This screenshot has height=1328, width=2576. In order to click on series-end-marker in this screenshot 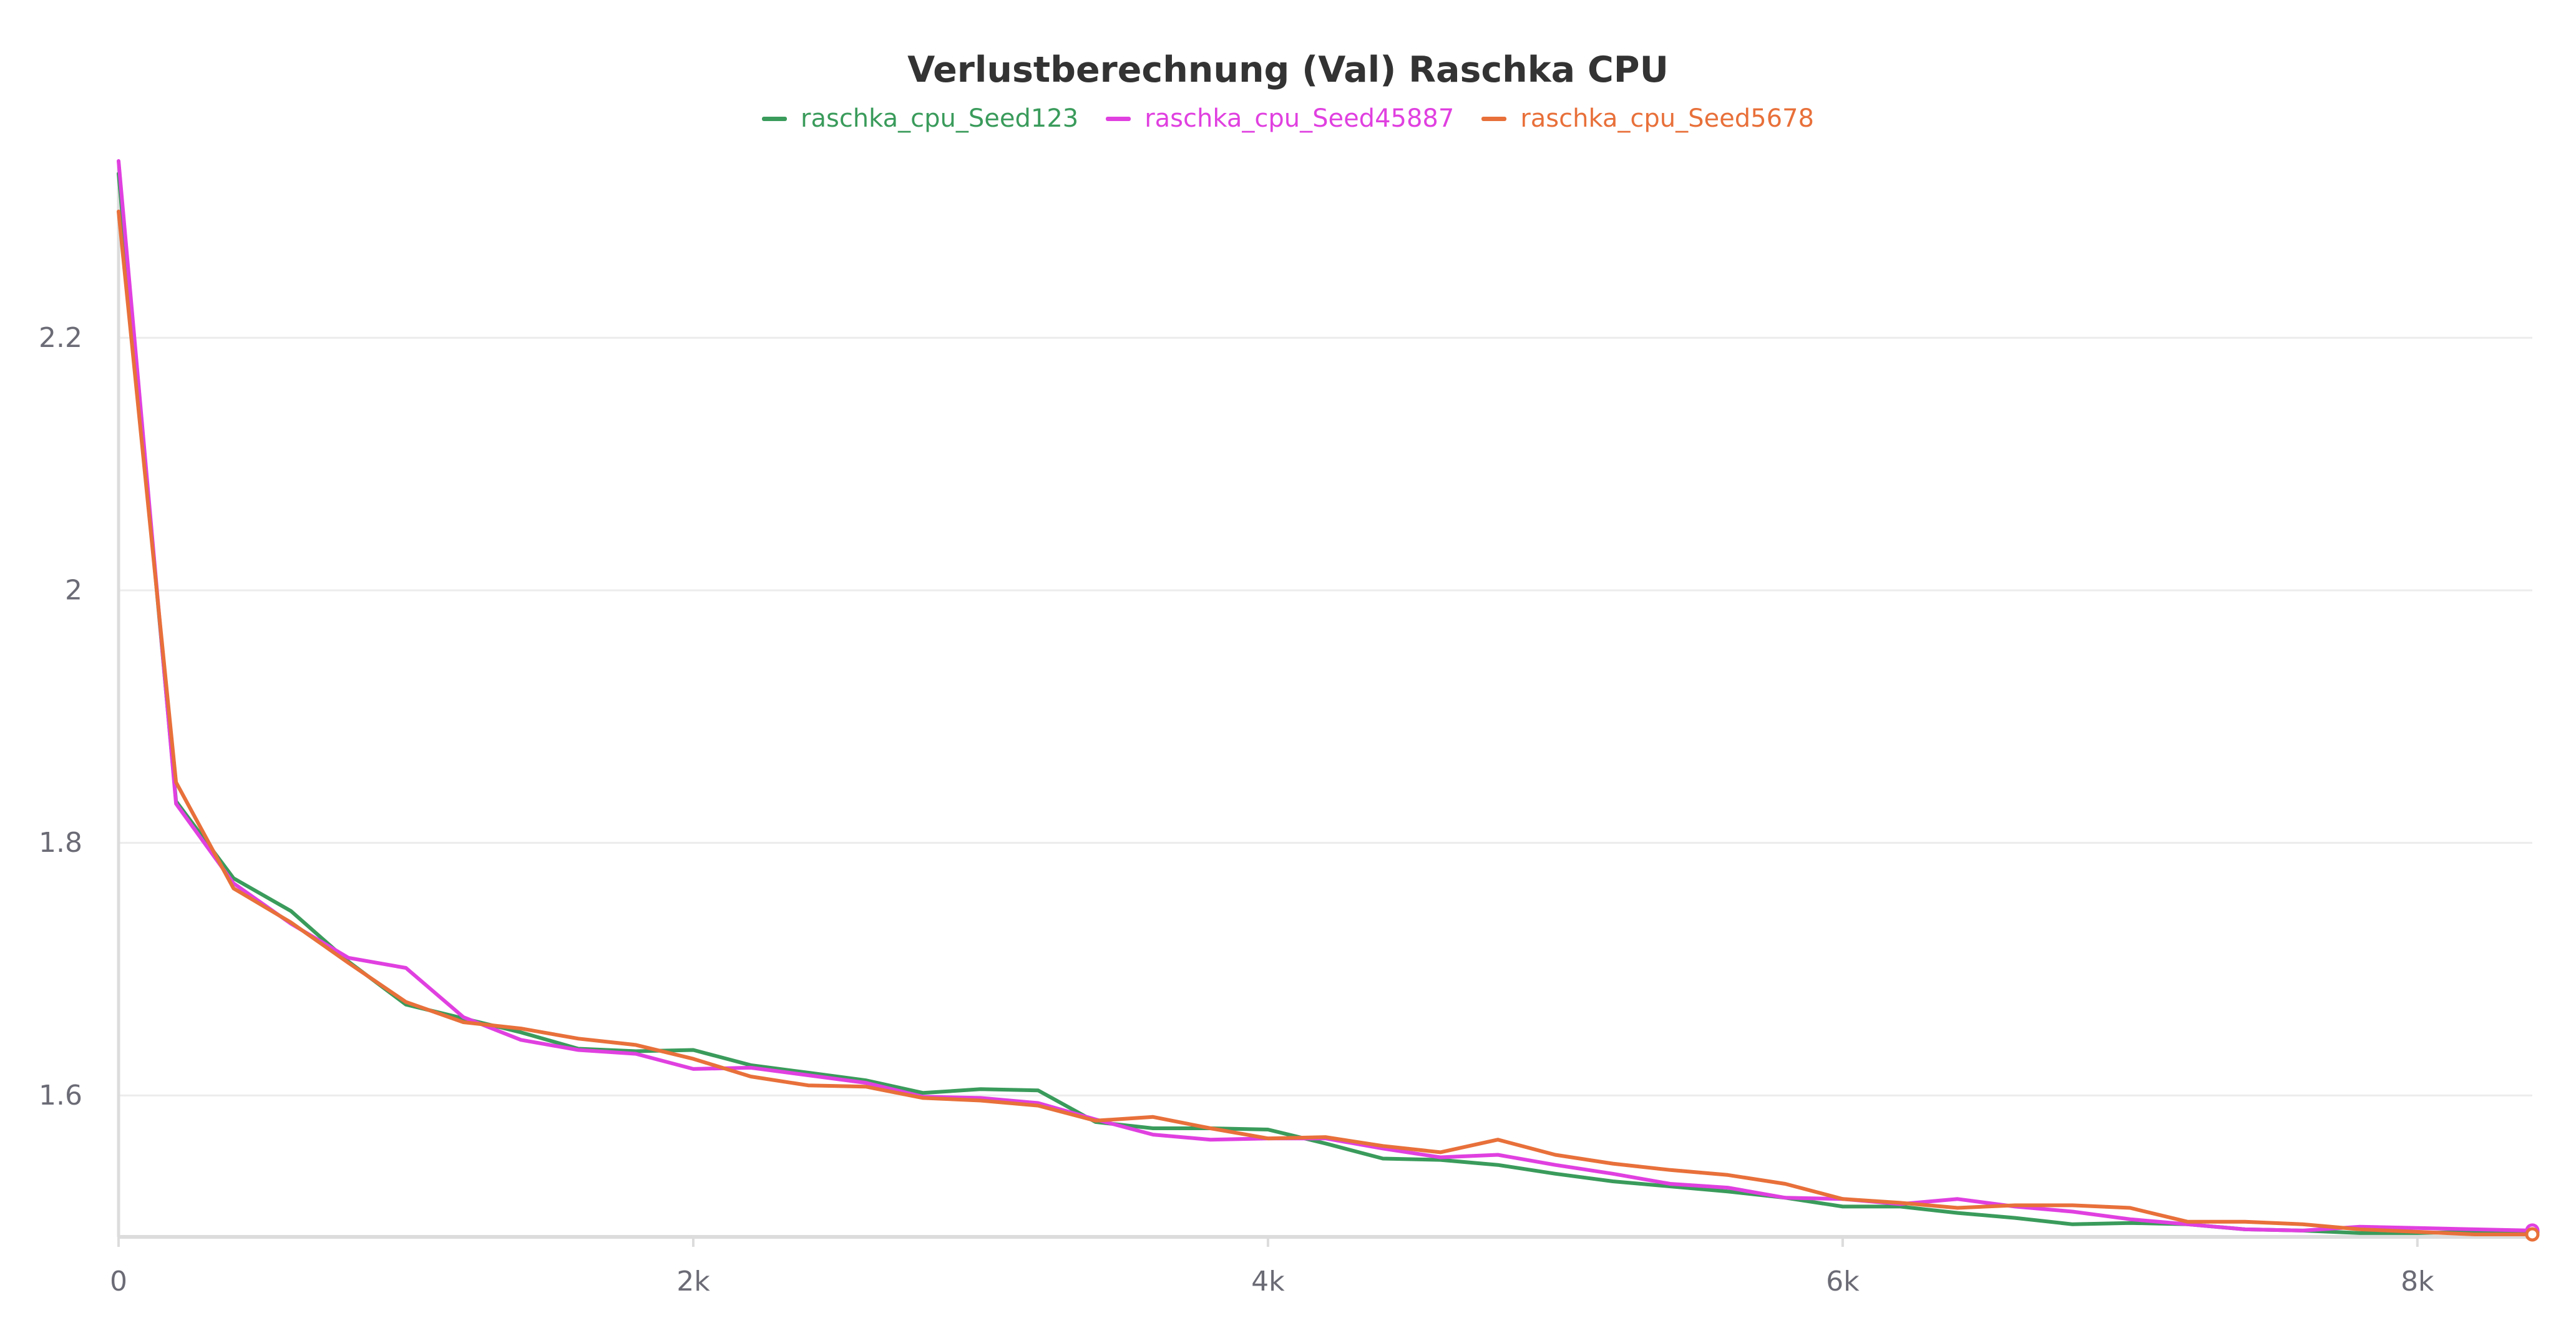, I will do `click(2532, 1234)`.